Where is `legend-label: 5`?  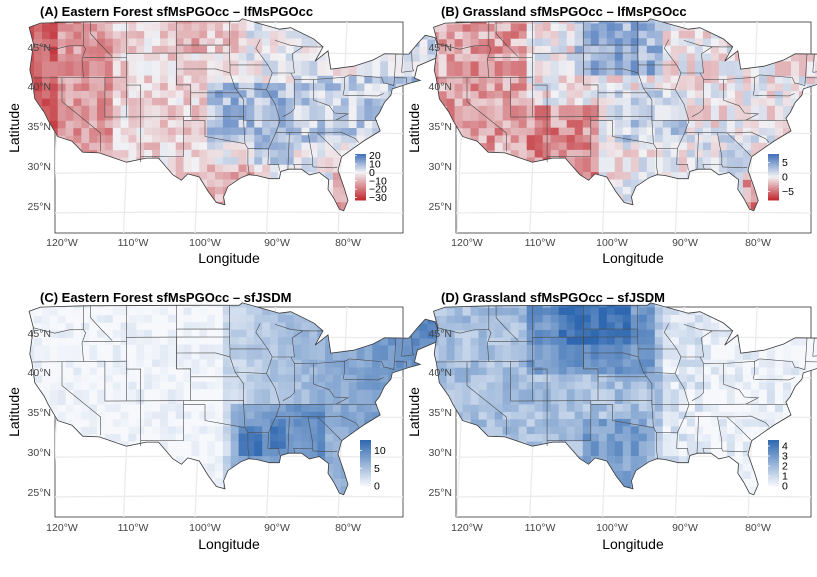 legend-label: 5 is located at coordinates (785, 163).